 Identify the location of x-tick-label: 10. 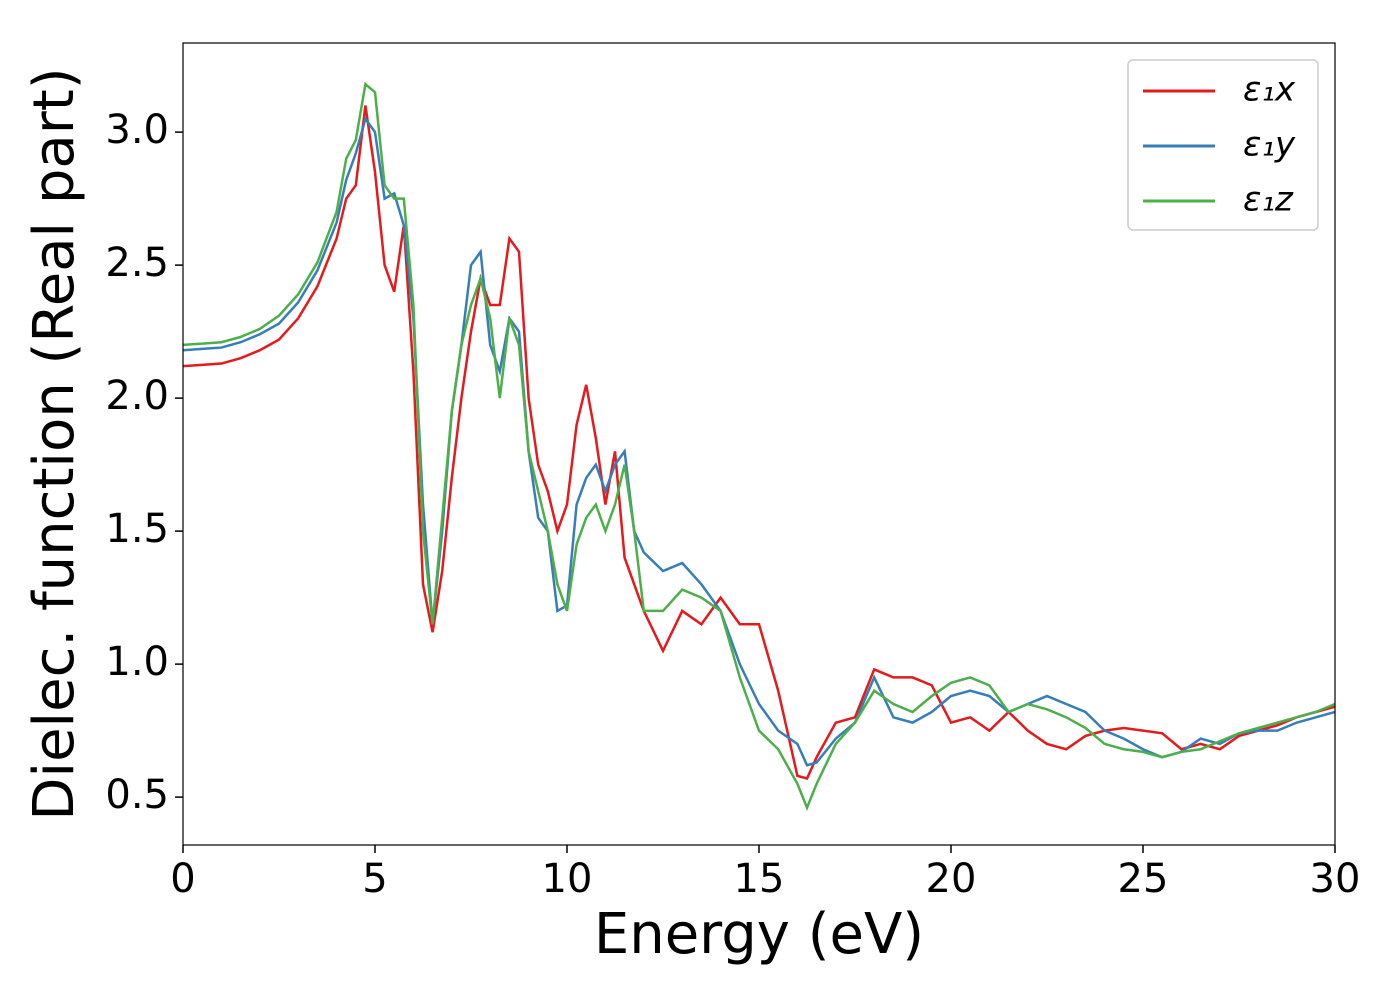
(567, 879).